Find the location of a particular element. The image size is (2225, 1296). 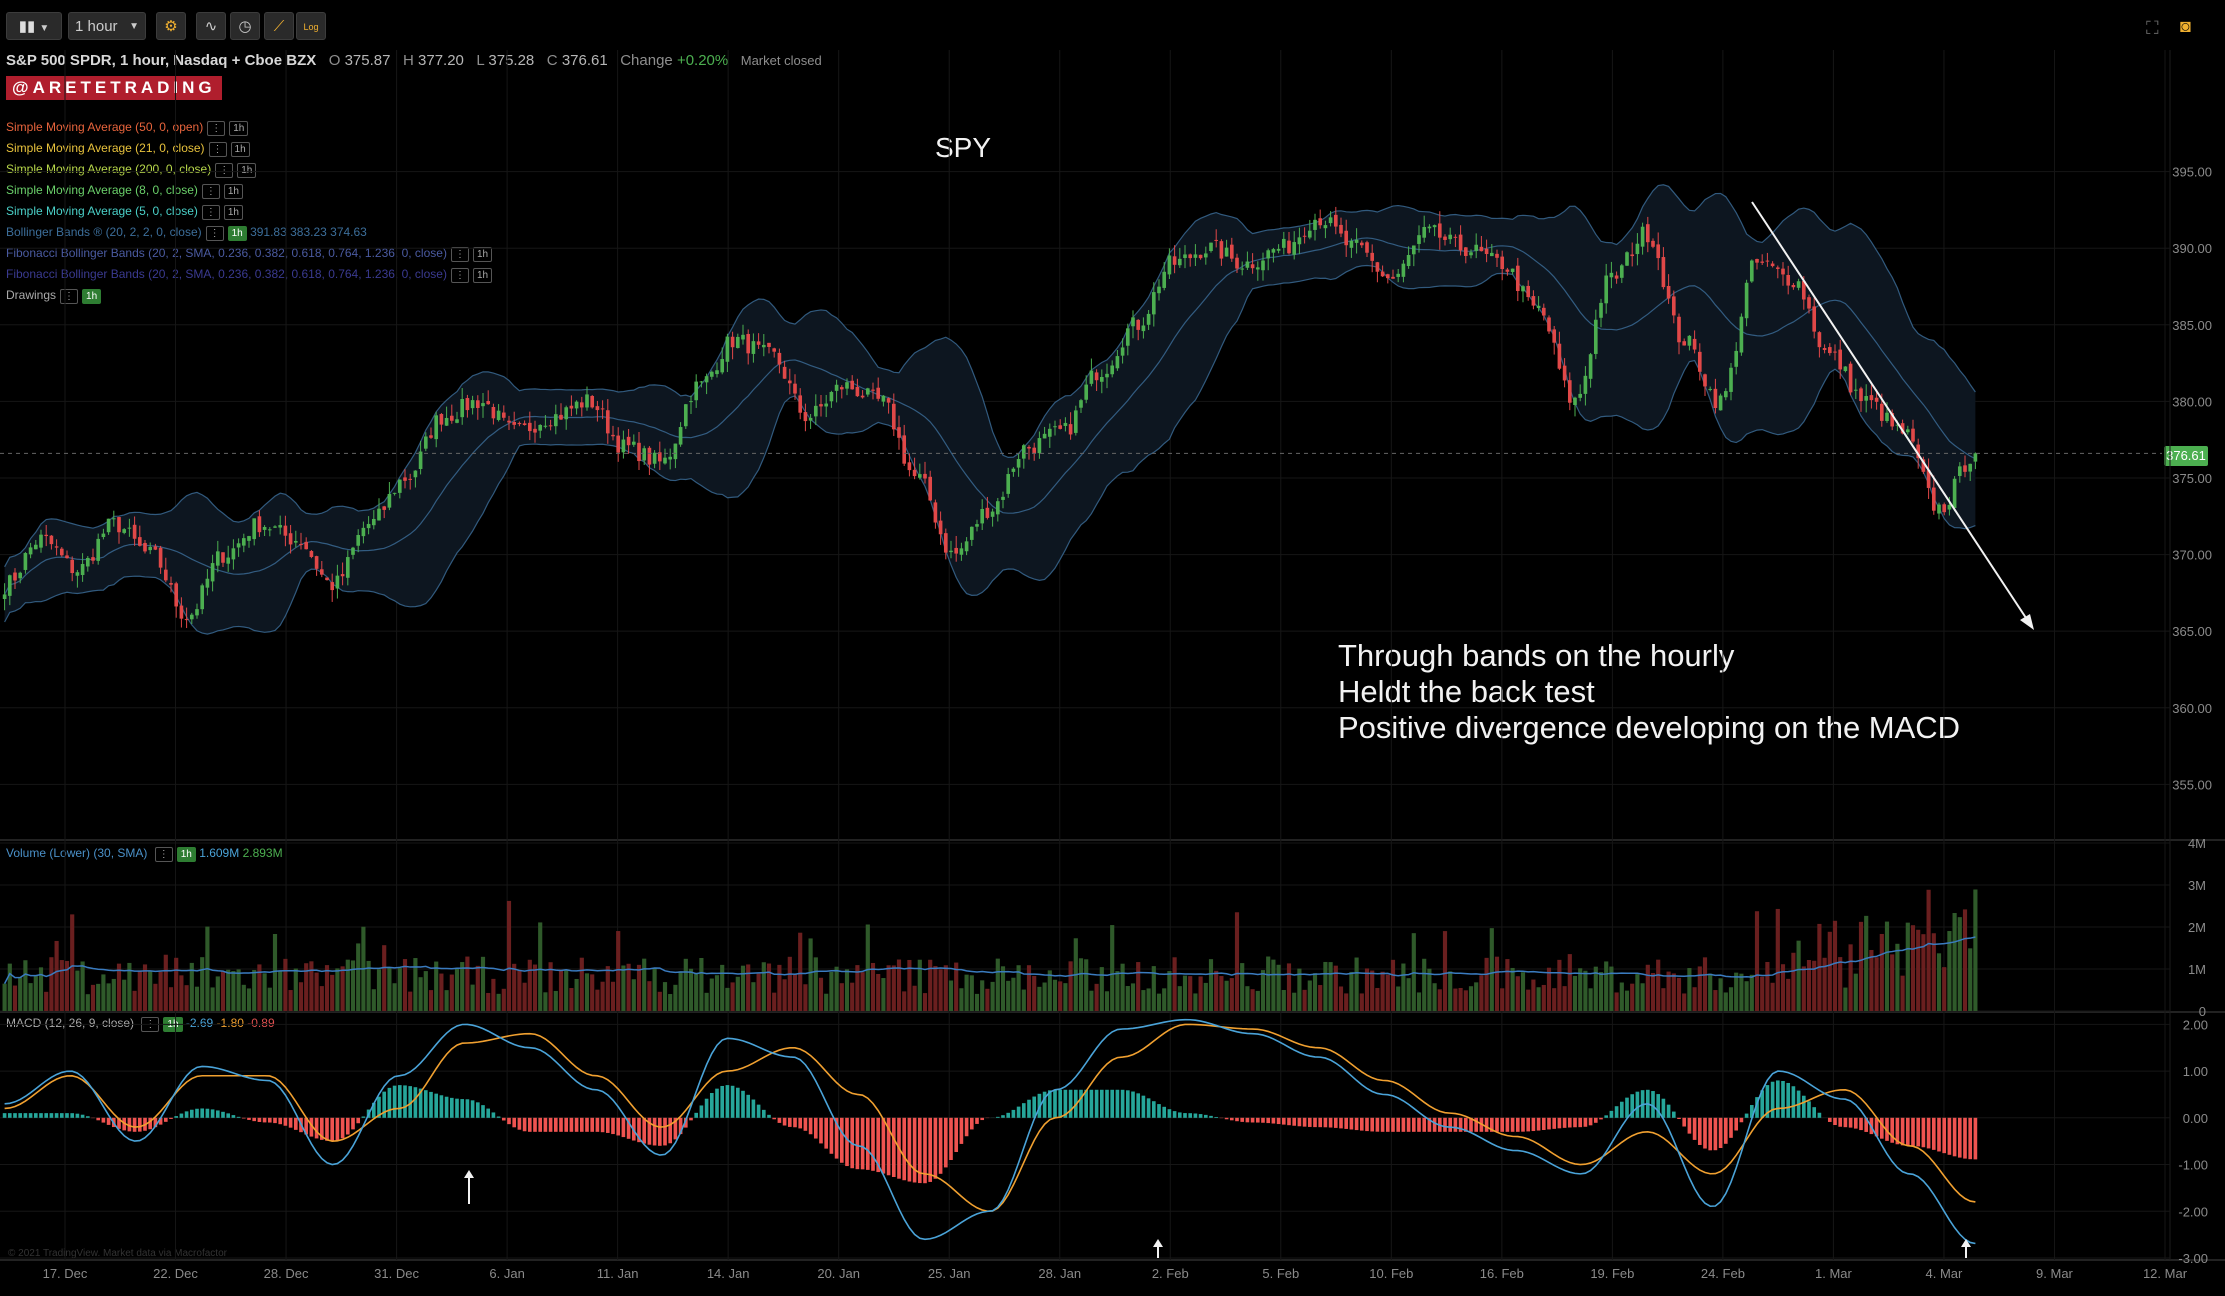

low-value: 375.28 is located at coordinates (511, 60).